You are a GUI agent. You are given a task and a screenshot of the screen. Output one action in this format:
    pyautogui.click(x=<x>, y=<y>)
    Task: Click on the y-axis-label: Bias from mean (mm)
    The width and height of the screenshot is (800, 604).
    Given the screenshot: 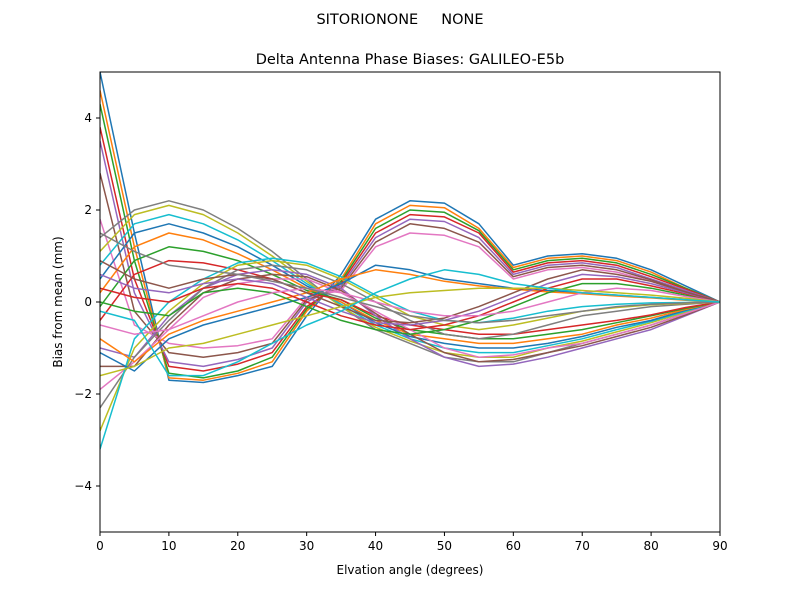 What is the action you would take?
    pyautogui.click(x=58, y=301)
    